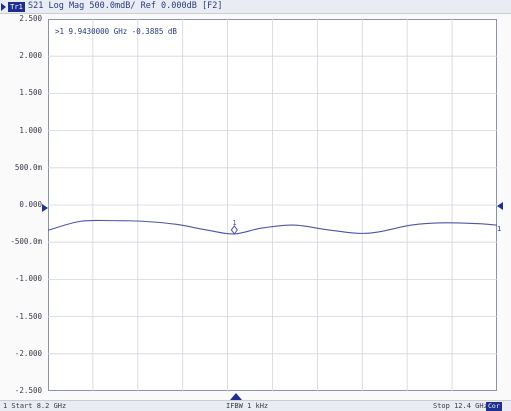  What do you see at coordinates (3, 7) in the screenshot?
I see `active-trace-arrow-icon` at bounding box center [3, 7].